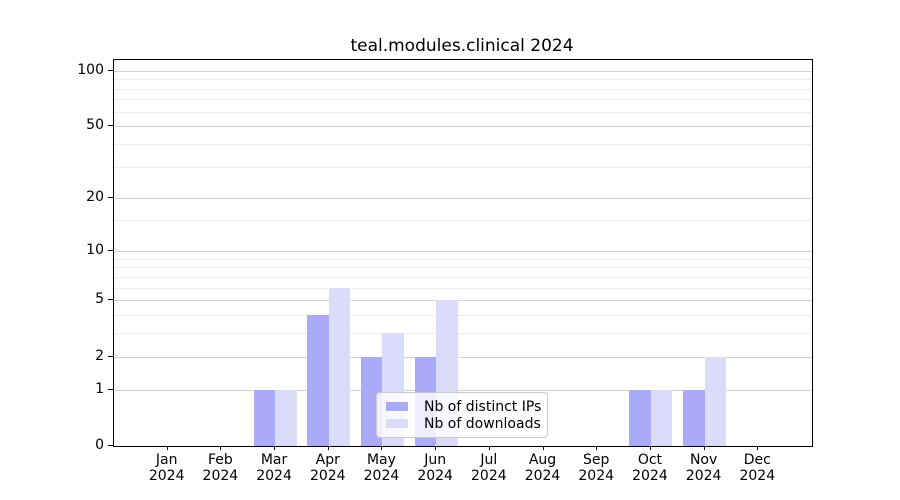 The image size is (900, 500). I want to click on x-tick-month: Mar, so click(274, 460).